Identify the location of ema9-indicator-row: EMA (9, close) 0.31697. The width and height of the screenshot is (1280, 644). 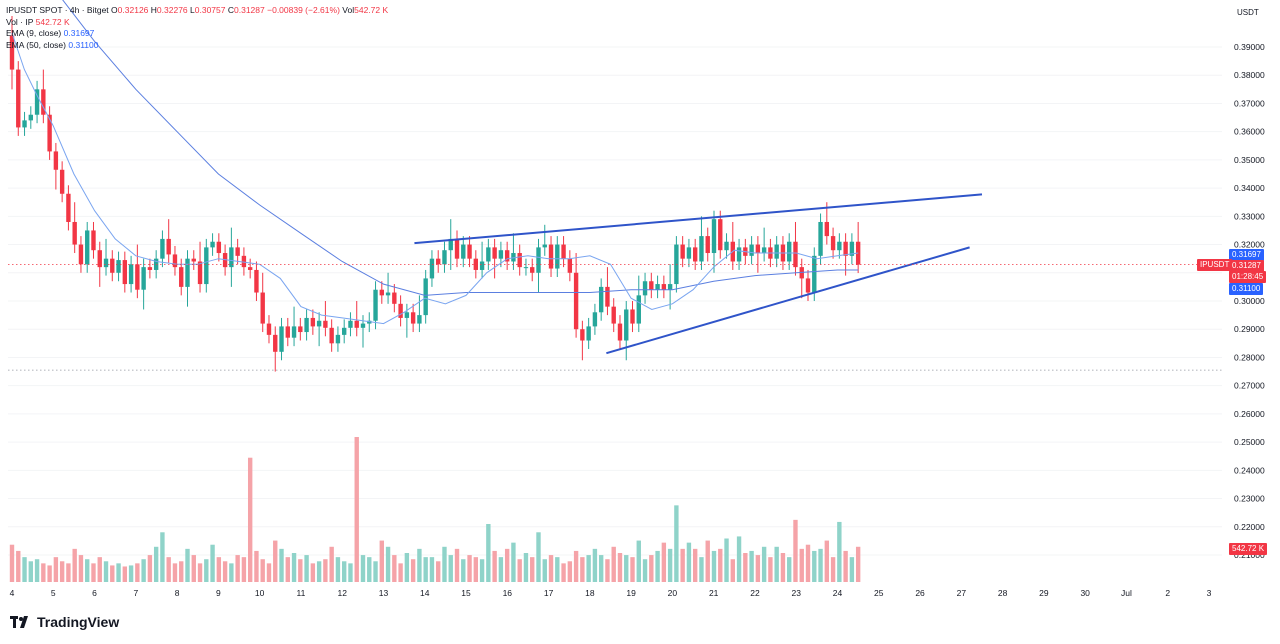
(197, 34).